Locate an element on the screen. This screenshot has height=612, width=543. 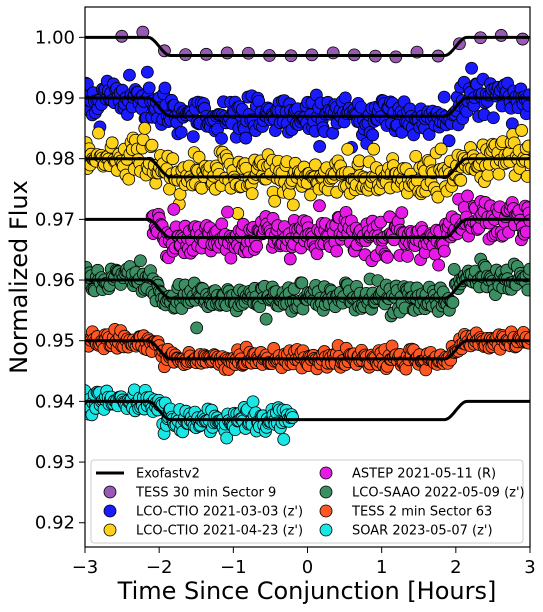
x-tick-label: 3 is located at coordinates (529, 567).